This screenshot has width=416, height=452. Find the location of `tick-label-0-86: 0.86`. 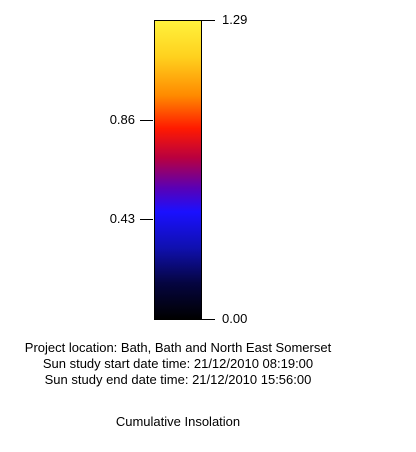

tick-label-0-86: 0.86 is located at coordinates (122, 119).